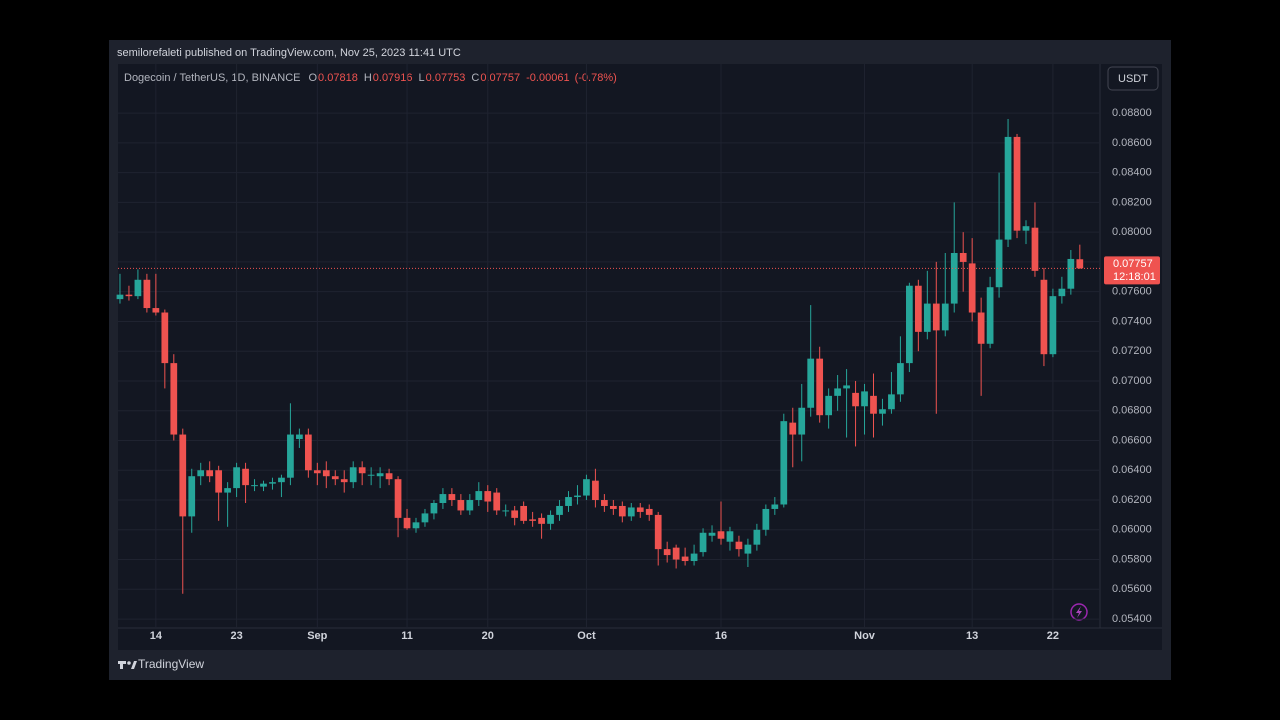 The height and width of the screenshot is (720, 1280). What do you see at coordinates (1134, 277) in the screenshot?
I see `countdown: 12:18:01` at bounding box center [1134, 277].